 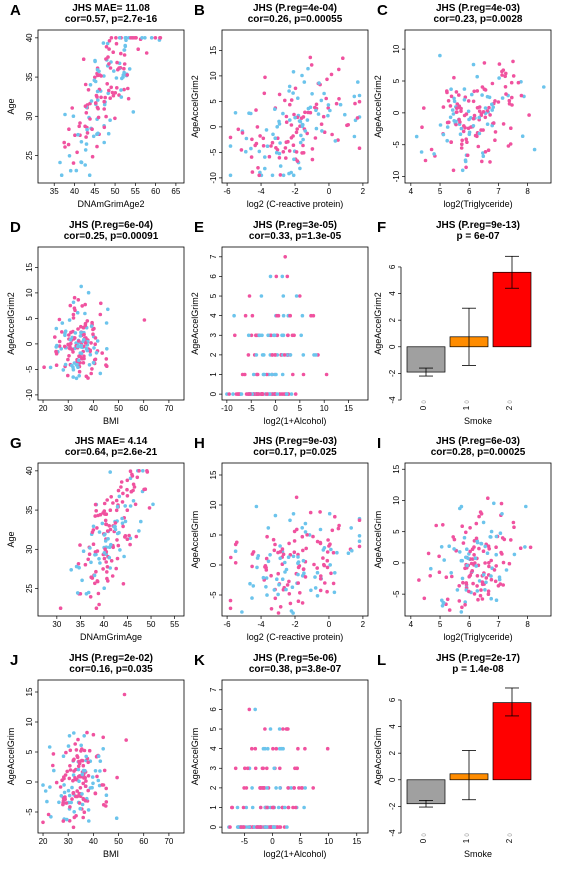 What do you see at coordinates (111, 452) in the screenshot?
I see `panel-subtitle: cor=0.64, p=2.6e-21` at bounding box center [111, 452].